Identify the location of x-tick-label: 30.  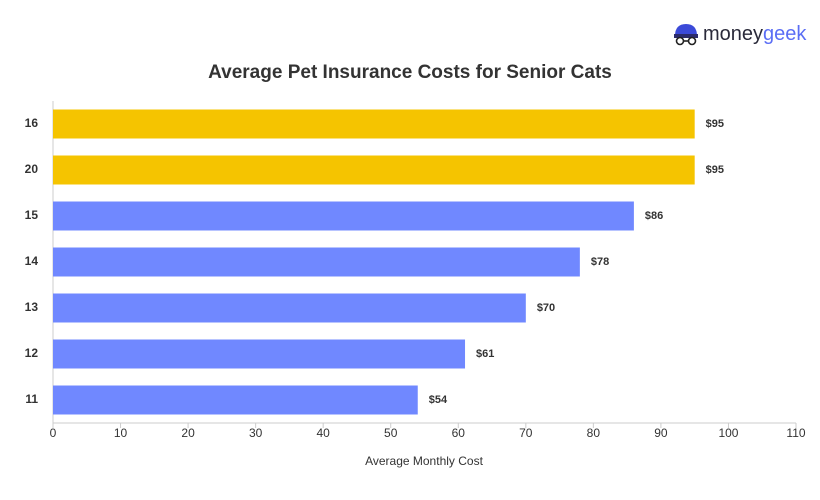
(256, 433).